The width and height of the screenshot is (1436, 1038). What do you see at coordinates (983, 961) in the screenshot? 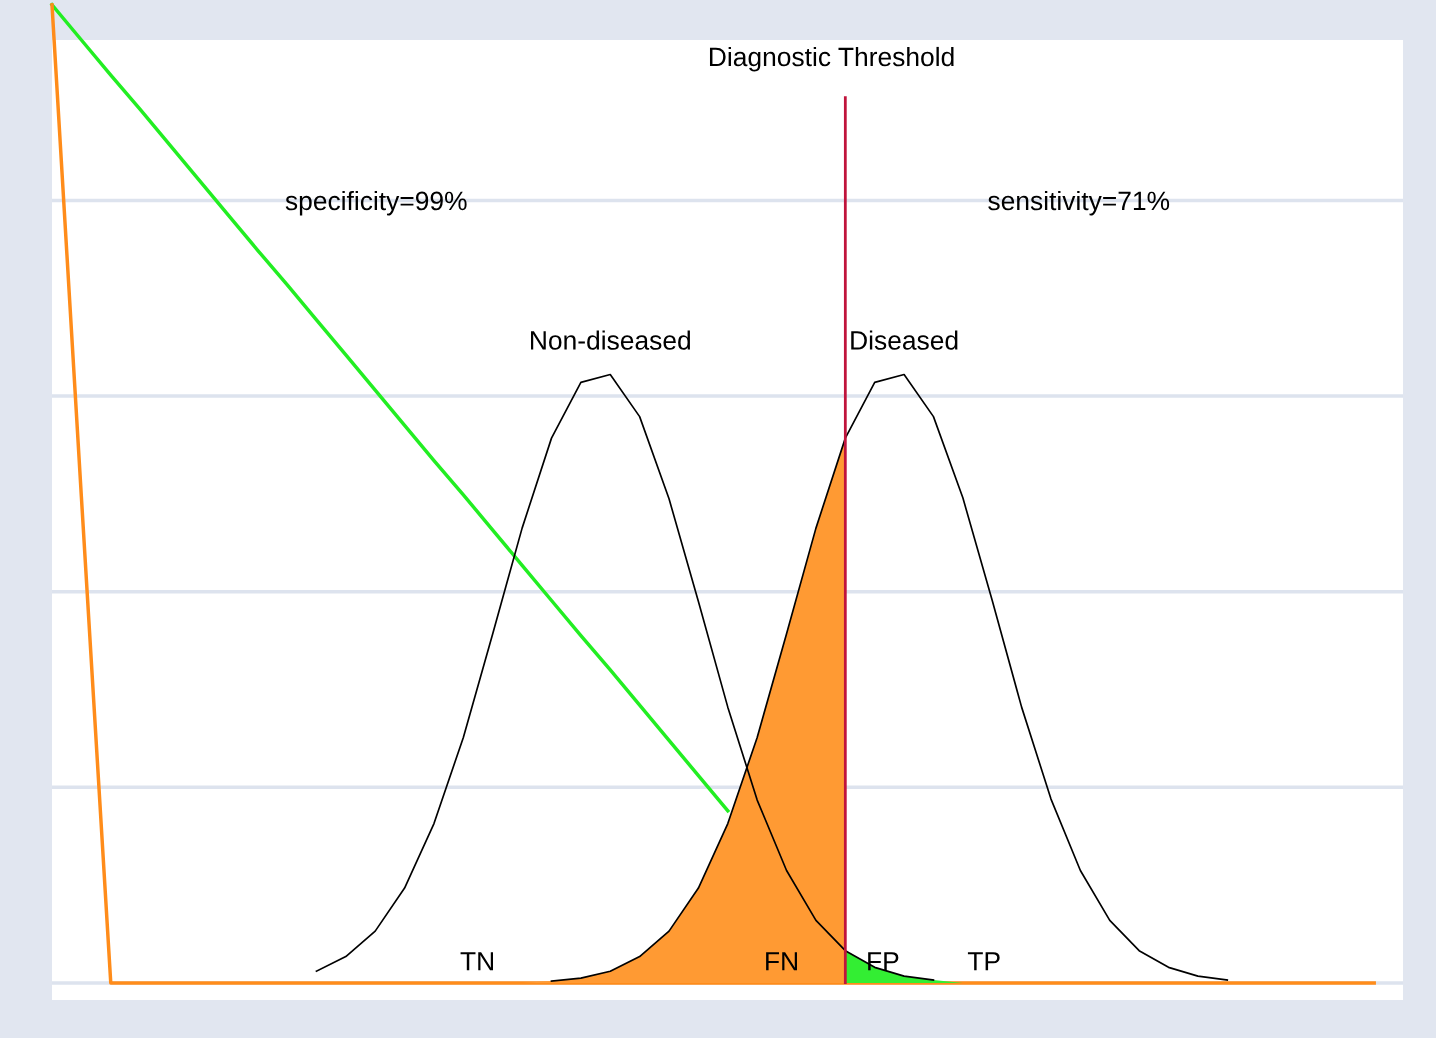
I see `annotation: TP` at bounding box center [983, 961].